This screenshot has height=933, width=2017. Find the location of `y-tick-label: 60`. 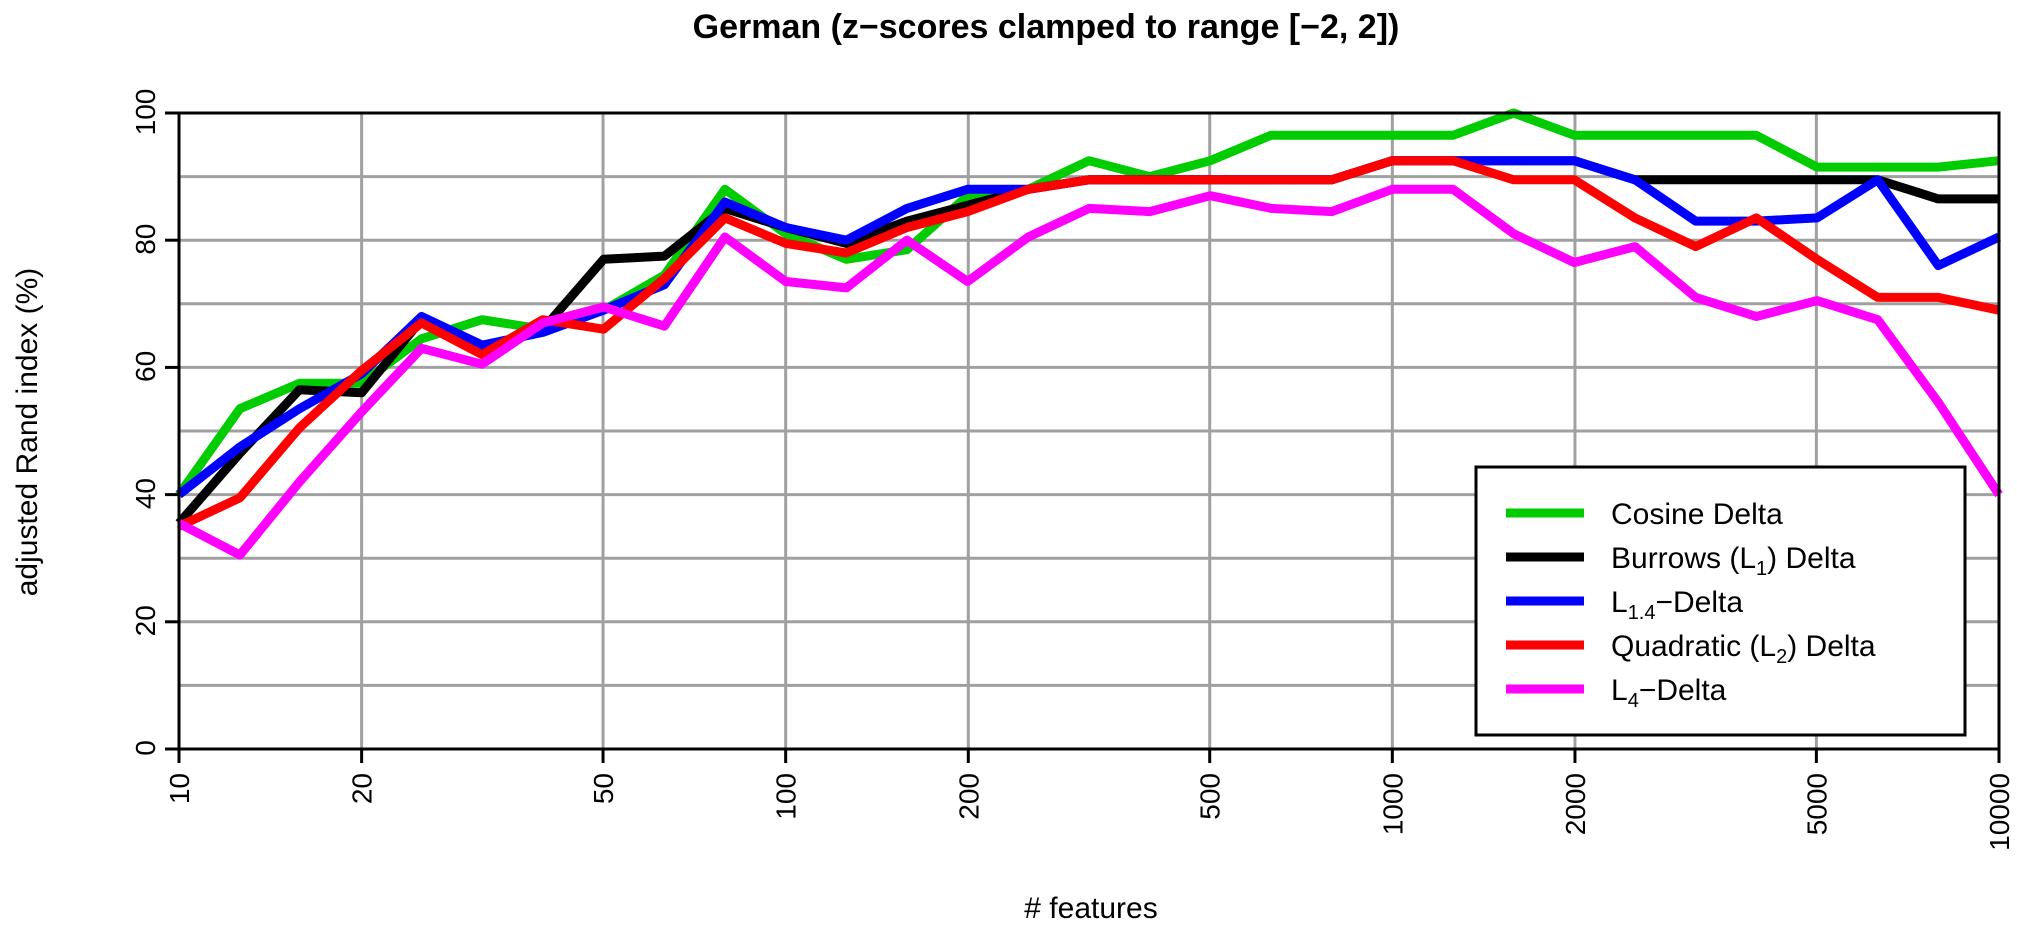

y-tick-label: 60 is located at coordinates (145, 366).